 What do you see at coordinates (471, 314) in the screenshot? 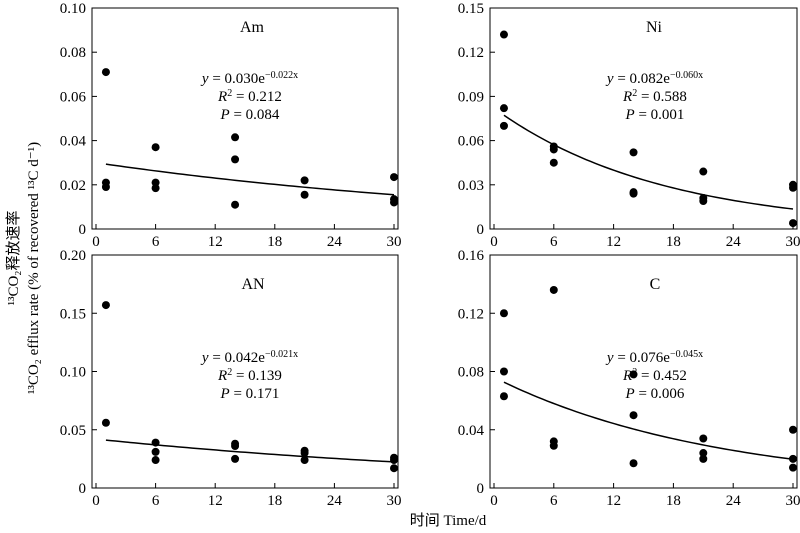
I see `y-tick-label: 0.12` at bounding box center [471, 314].